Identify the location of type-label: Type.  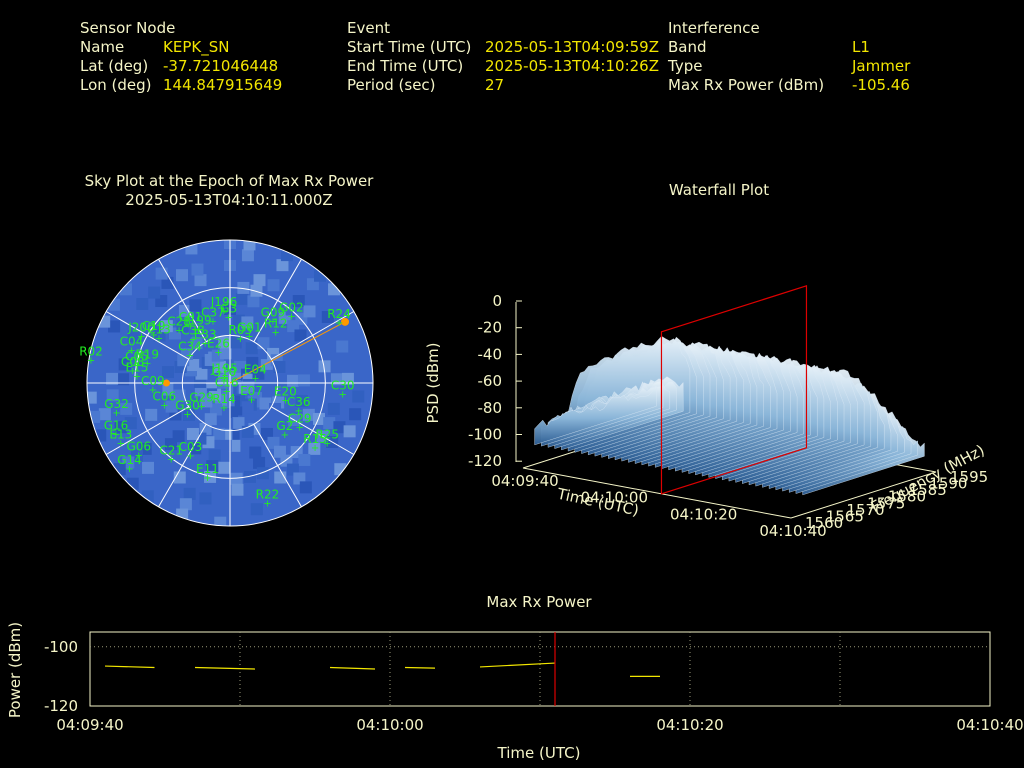
(685, 66).